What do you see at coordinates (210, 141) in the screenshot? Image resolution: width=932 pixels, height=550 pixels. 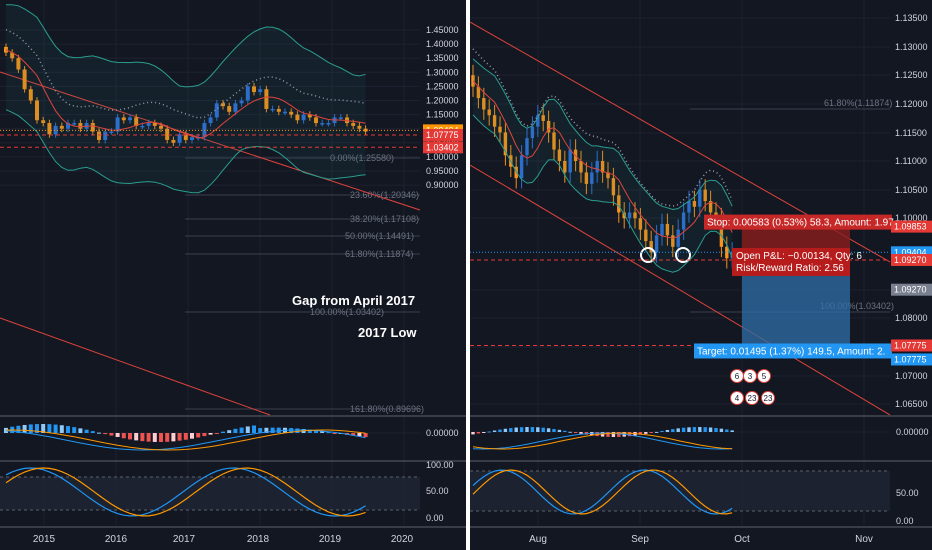 I see `channel-upper-line` at bounding box center [210, 141].